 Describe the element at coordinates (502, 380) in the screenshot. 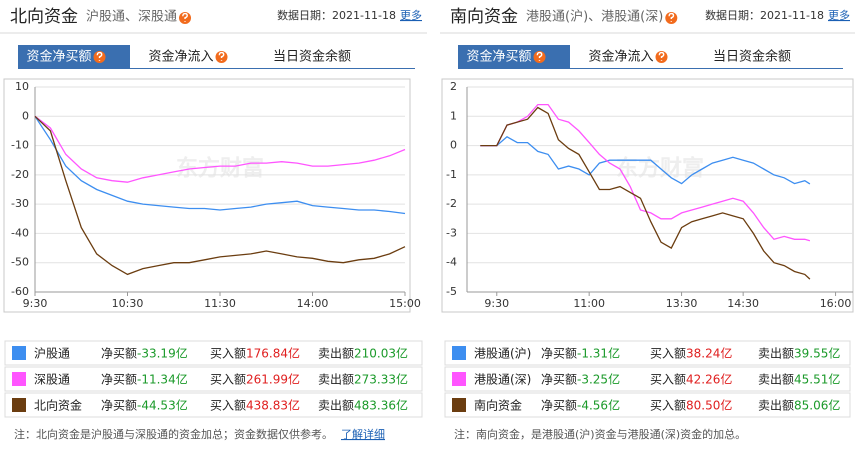

I see `legend-label: 港股通(深)` at that location.